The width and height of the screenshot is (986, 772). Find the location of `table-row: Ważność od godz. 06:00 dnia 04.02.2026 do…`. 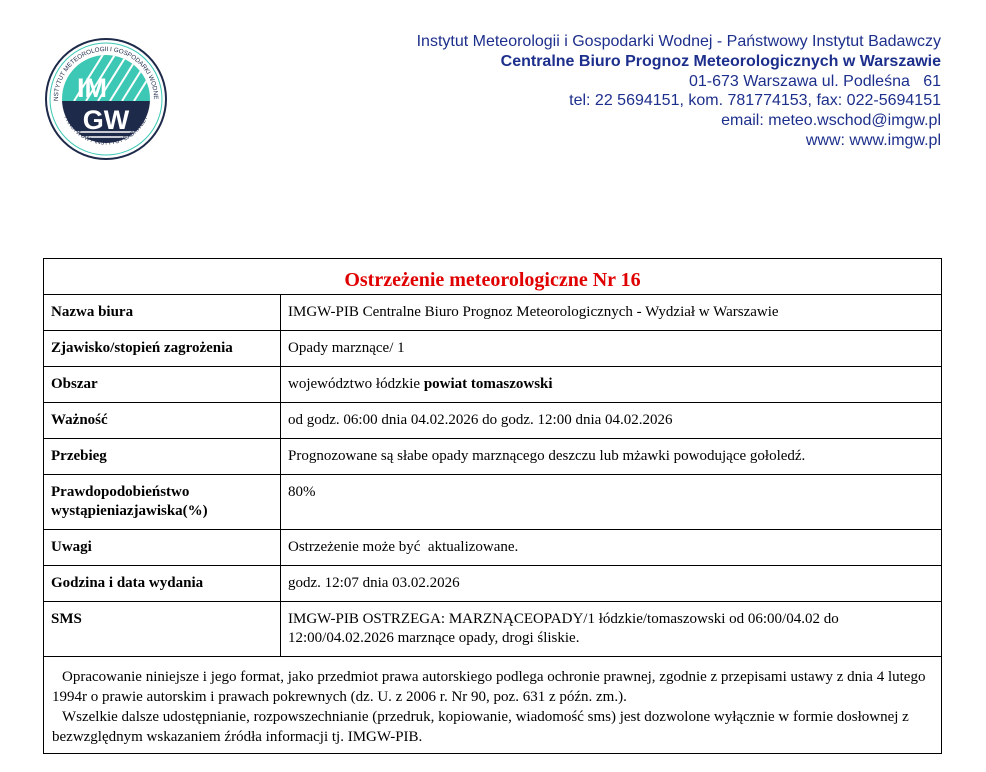

table-row: Ważność od godz. 06:00 dnia 04.02.2026 do… is located at coordinates (492, 420).